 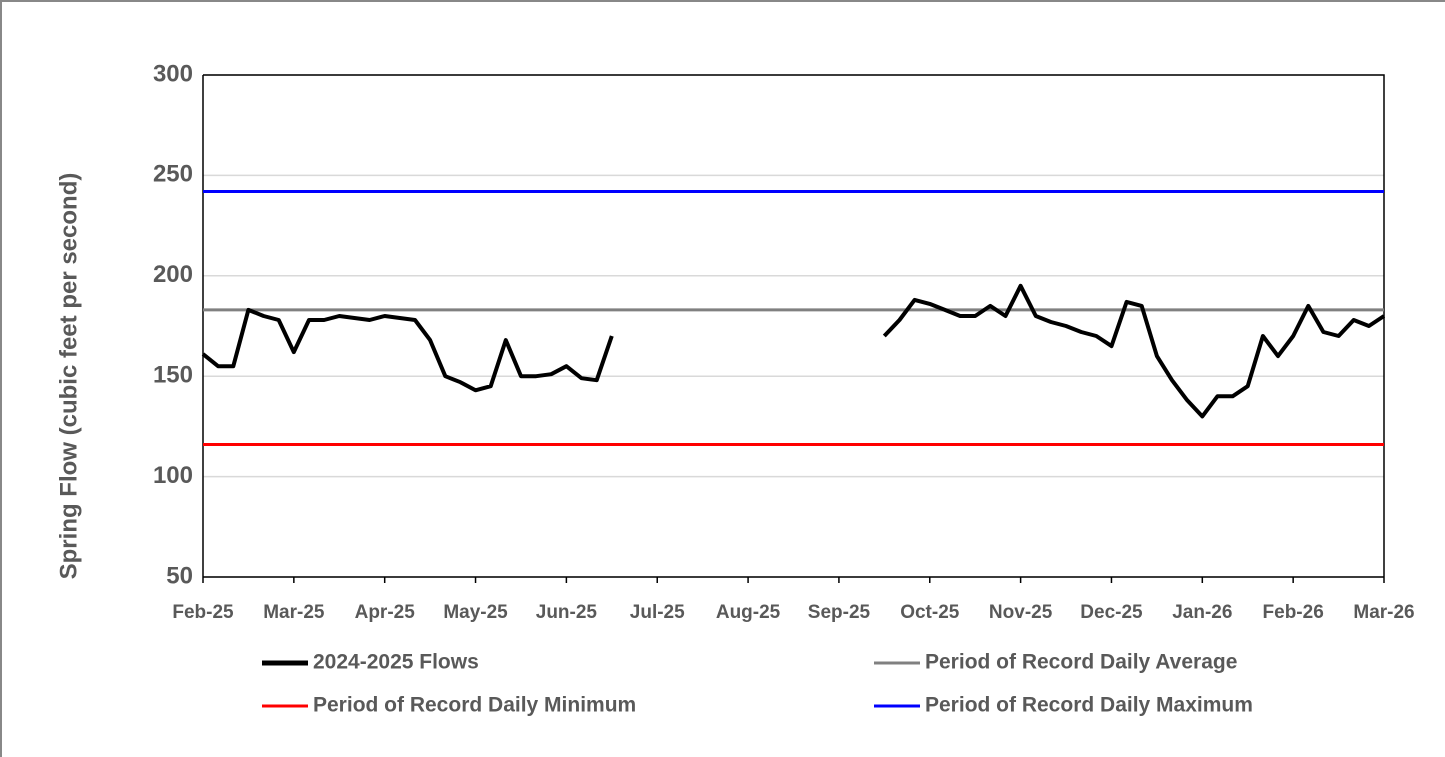 I want to click on x-tick-label: Aug-25, so click(x=748, y=612).